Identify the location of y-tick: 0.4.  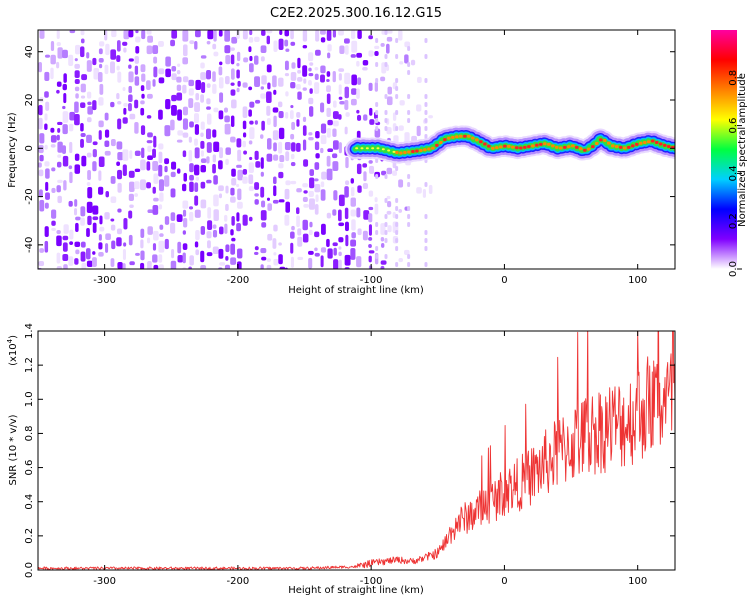
(349, 502).